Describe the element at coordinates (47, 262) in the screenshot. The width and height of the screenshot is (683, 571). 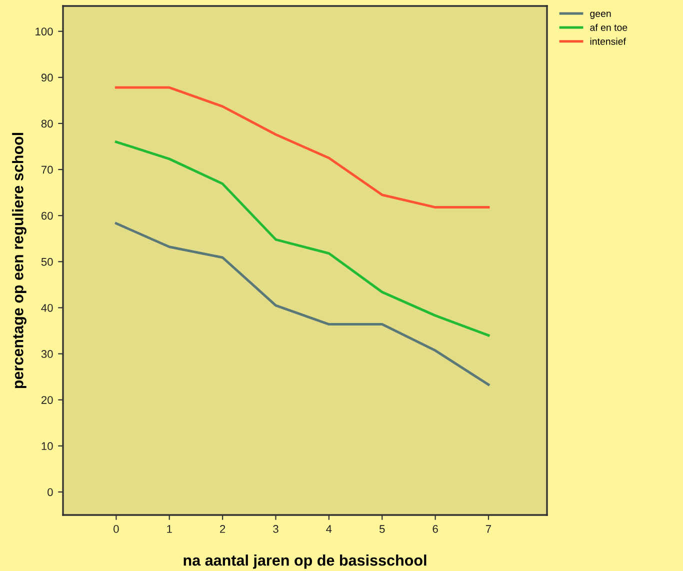
I see `y-tick-label: 50` at that location.